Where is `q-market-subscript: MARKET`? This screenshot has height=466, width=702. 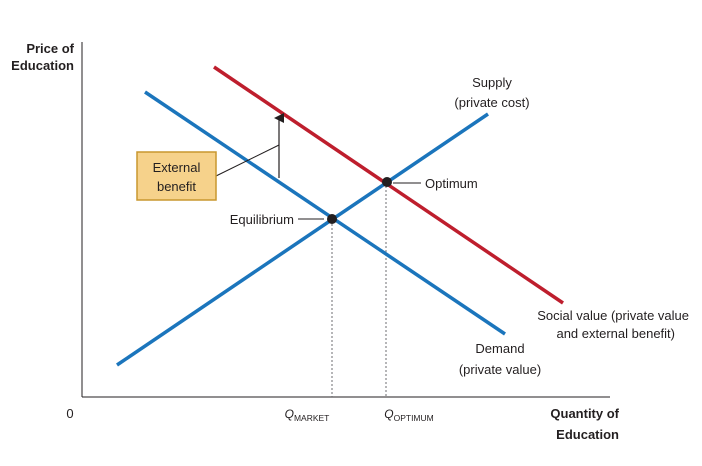
q-market-subscript: MARKET is located at coordinates (311, 418).